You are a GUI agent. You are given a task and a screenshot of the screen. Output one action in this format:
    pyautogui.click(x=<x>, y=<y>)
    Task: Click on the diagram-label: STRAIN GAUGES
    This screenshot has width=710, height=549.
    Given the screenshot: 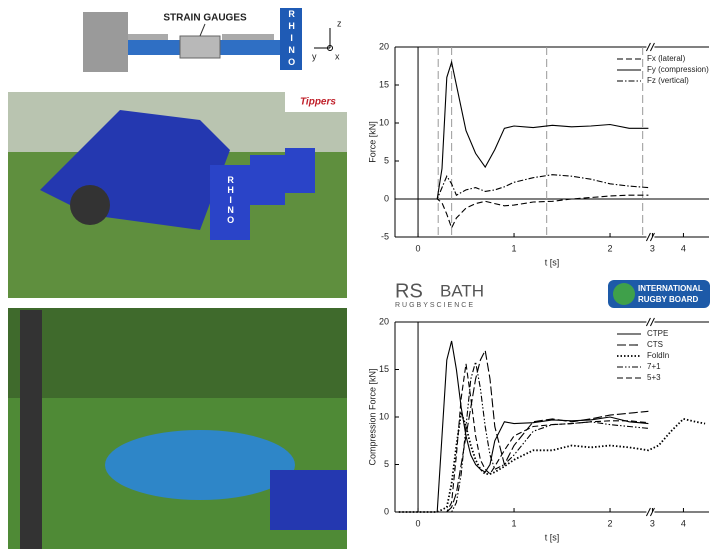 What is the action you would take?
    pyautogui.click(x=205, y=18)
    